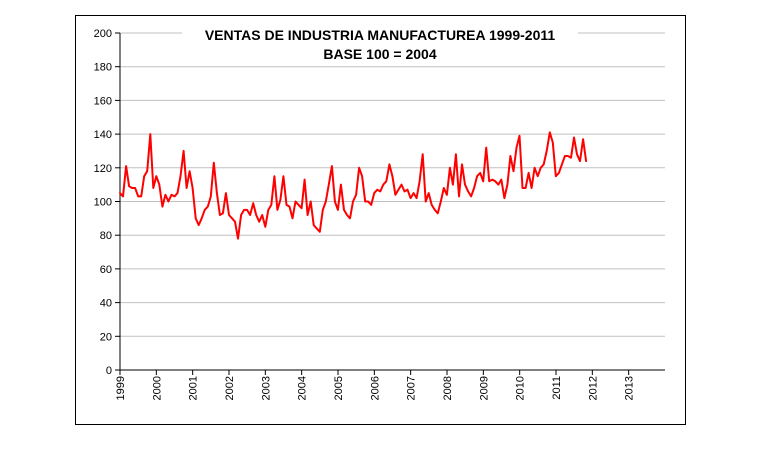 The height and width of the screenshot is (470, 760). What do you see at coordinates (106, 270) in the screenshot?
I see `y-tick-label: 60` at bounding box center [106, 270].